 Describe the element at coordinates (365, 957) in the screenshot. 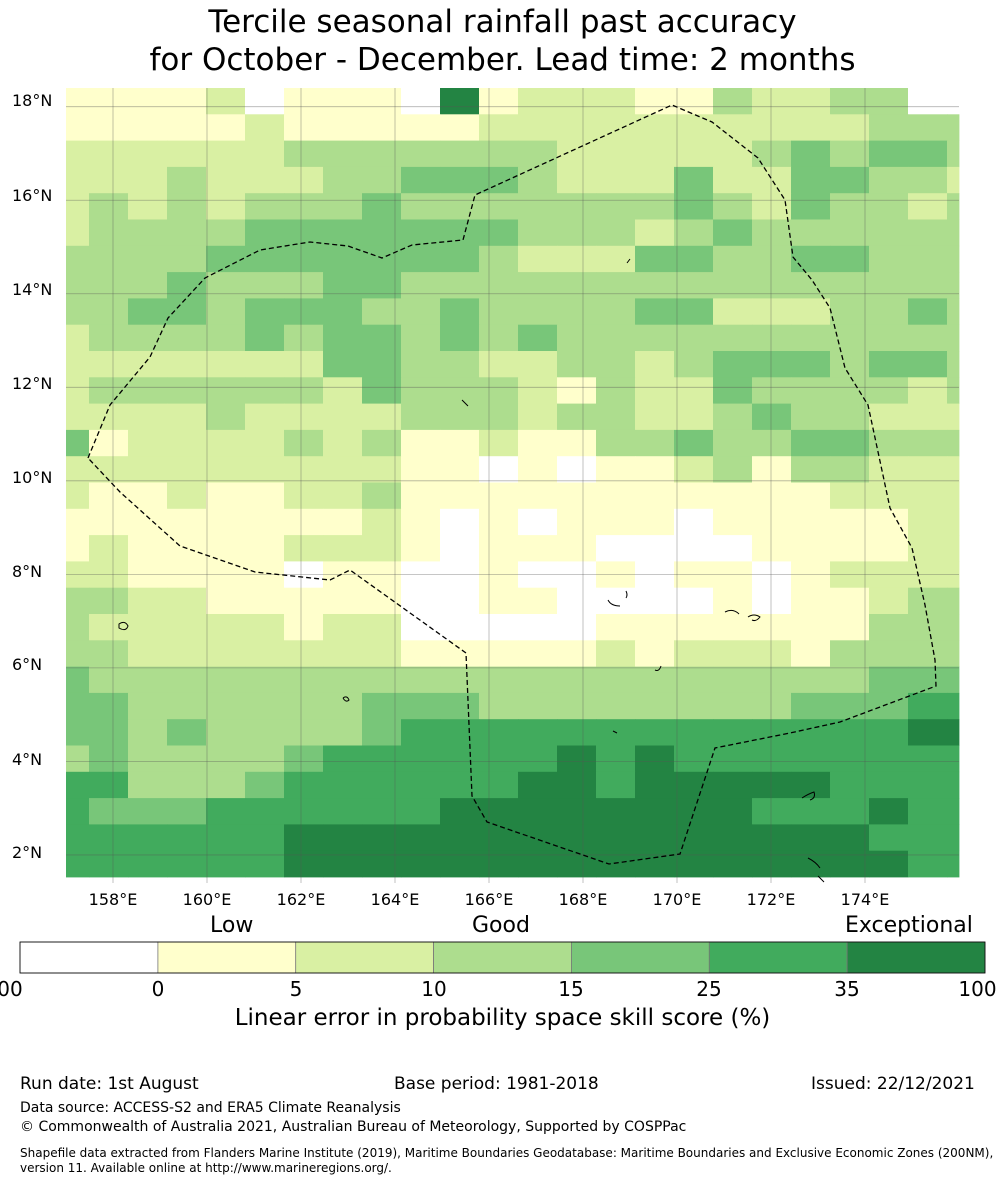

I see `colorbar-swatch` at that location.